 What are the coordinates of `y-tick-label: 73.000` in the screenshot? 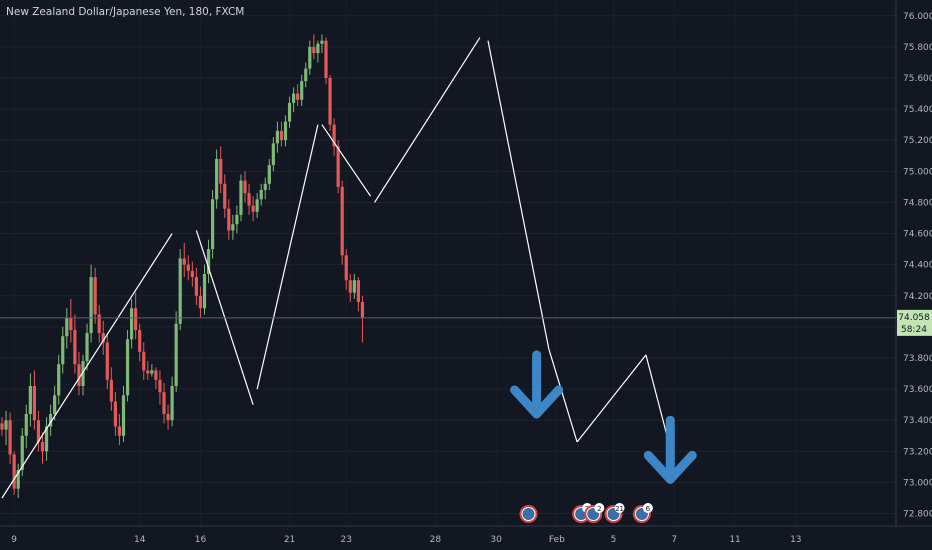 It's located at (917, 483).